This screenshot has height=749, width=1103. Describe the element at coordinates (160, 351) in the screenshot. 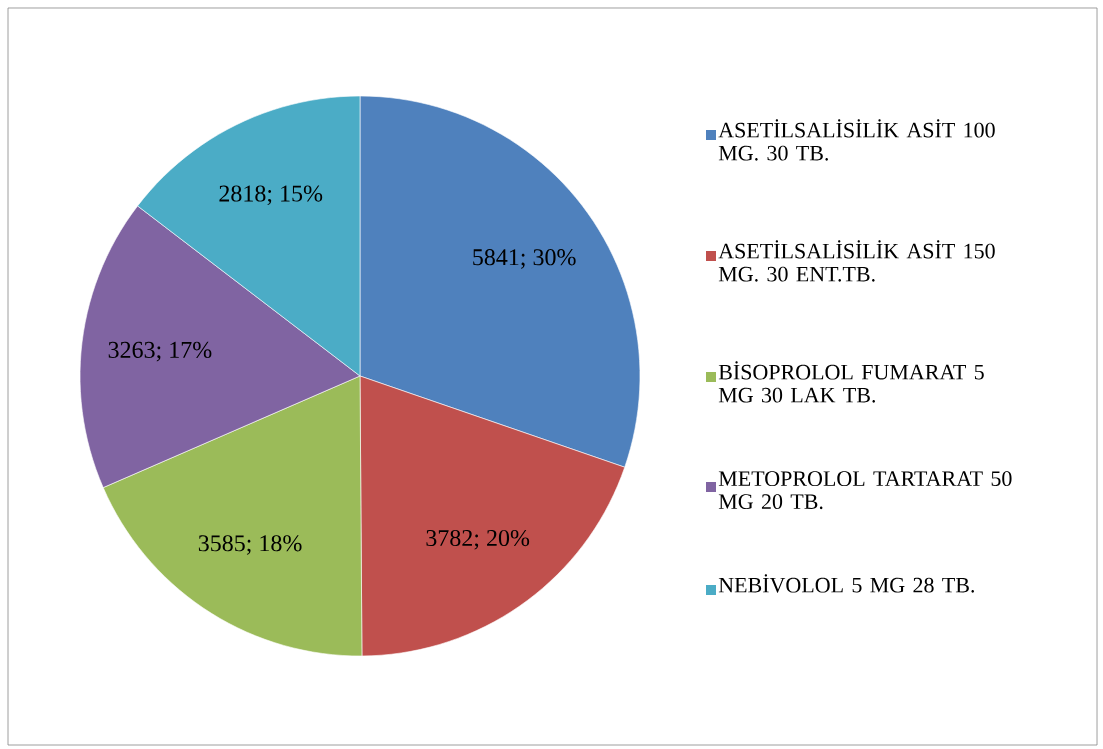

I see `data-label: 3263; 17%` at that location.